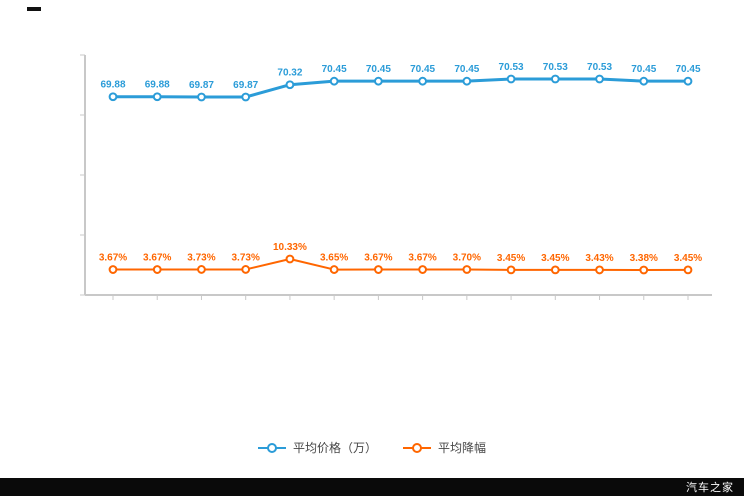  Describe the element at coordinates (417, 448) in the screenshot. I see `discount-series-marker-icon` at that location.